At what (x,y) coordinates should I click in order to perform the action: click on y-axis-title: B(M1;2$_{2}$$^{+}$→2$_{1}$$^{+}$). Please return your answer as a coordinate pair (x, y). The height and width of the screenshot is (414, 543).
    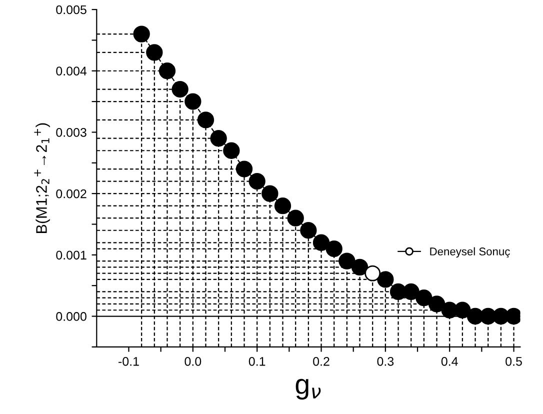
    Looking at the image, I should click on (42, 178).